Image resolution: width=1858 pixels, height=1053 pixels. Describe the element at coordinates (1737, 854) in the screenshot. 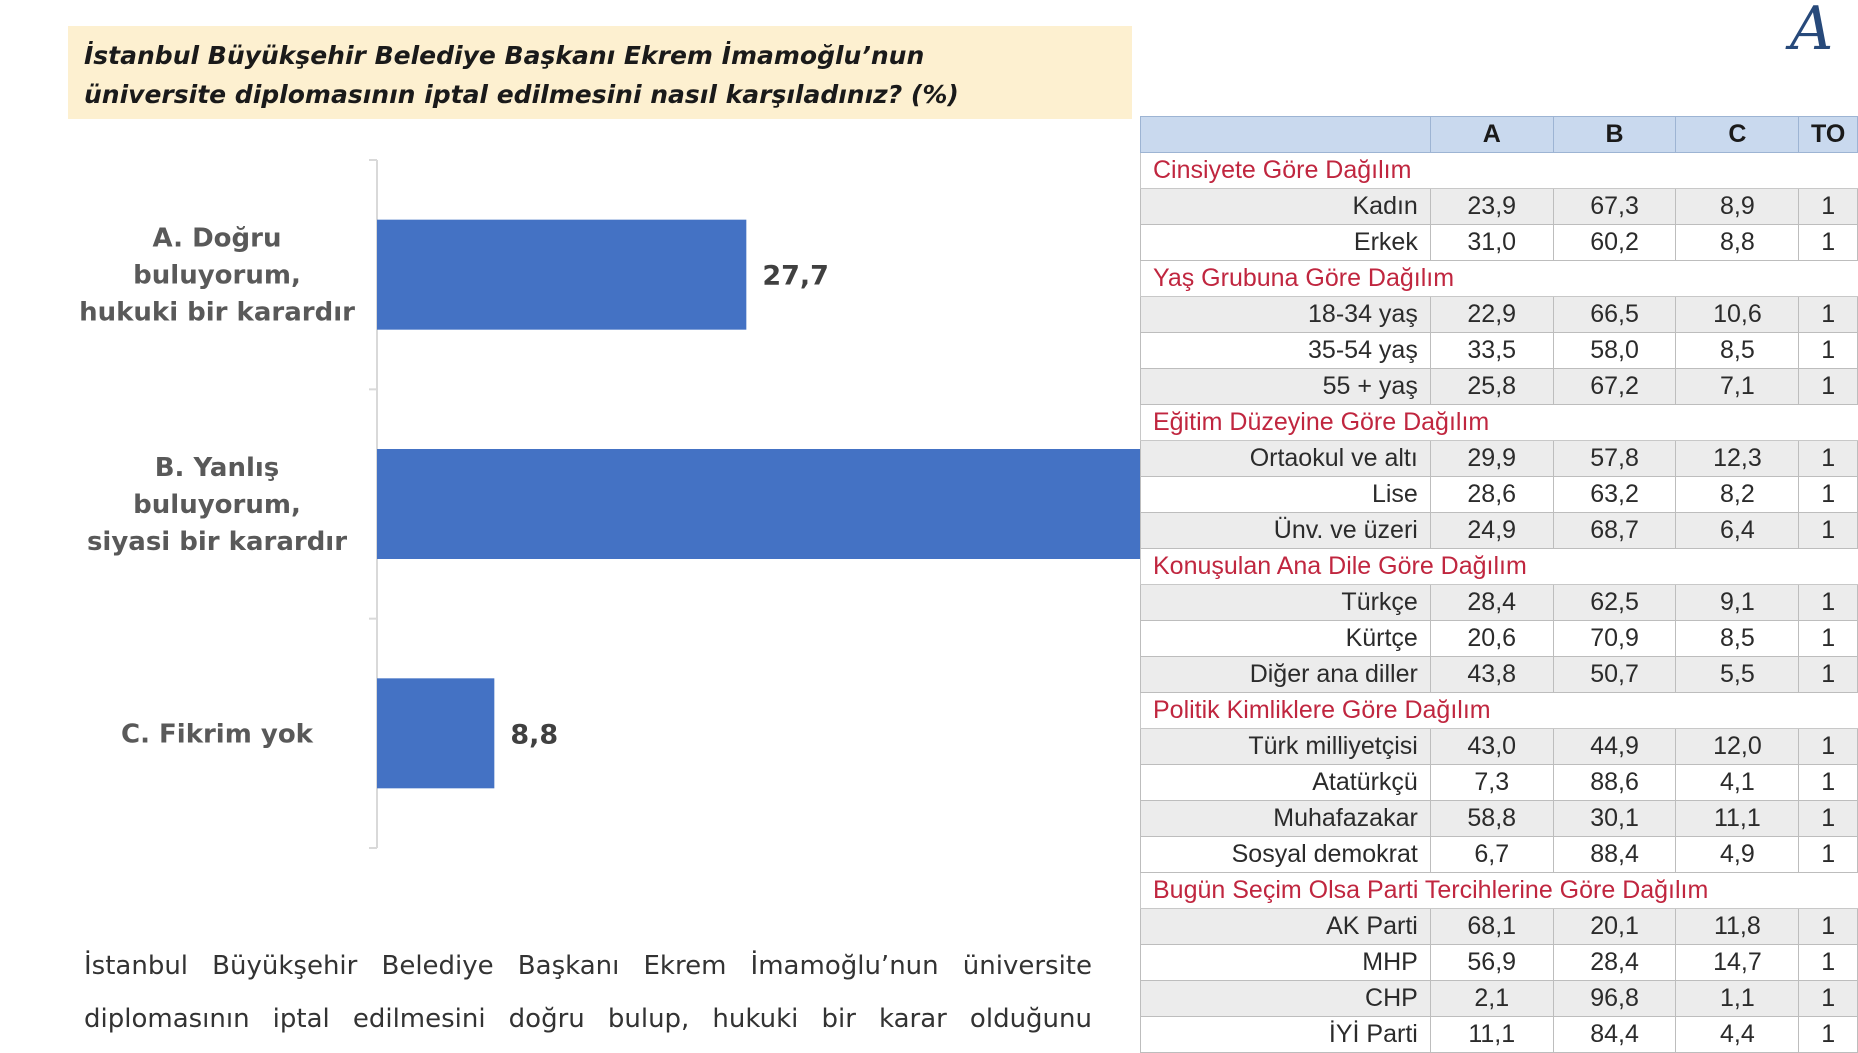

I see `table-cell: 4,9` at that location.